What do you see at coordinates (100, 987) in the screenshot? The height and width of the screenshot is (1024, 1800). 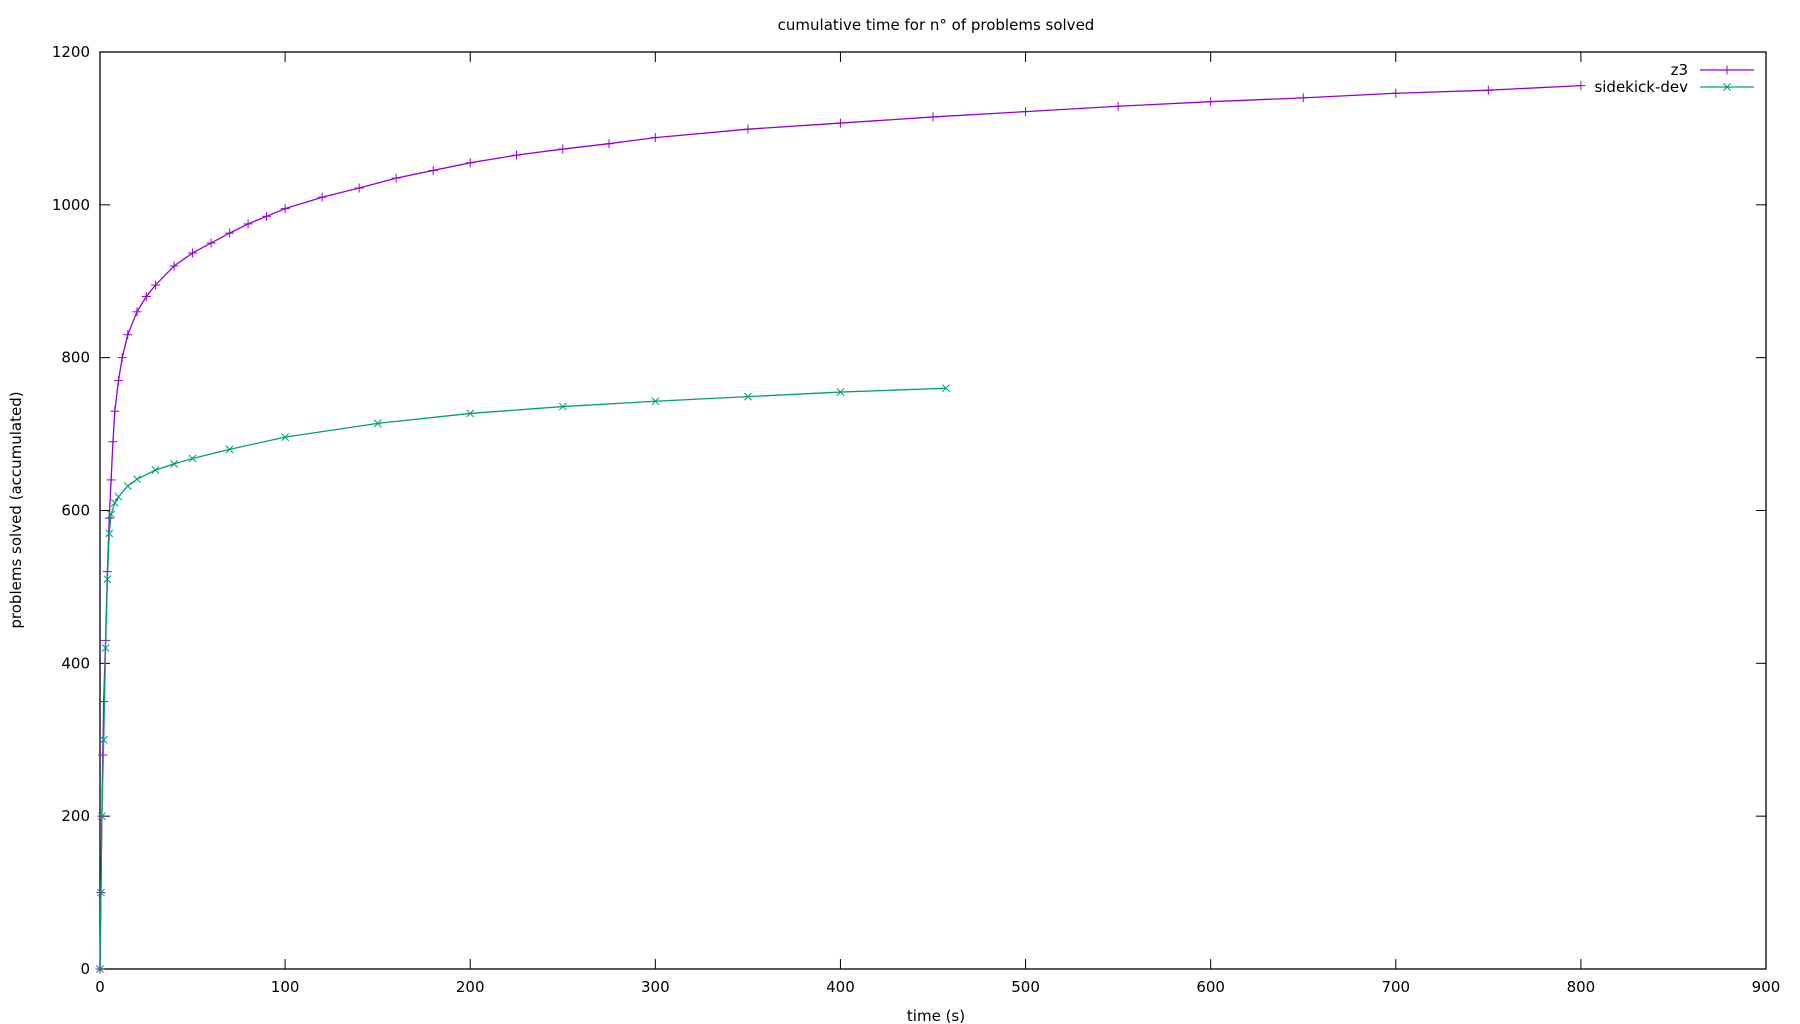 I see `x-tick-label: 0` at bounding box center [100, 987].